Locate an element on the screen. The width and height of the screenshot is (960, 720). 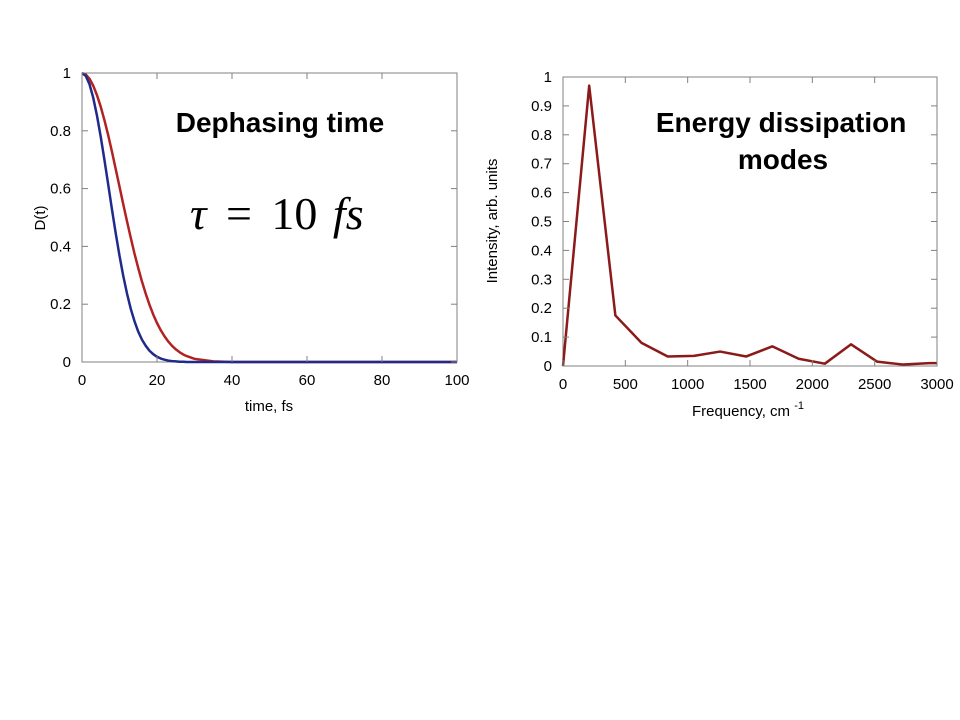
dephasing-x-tick-label: 0 is located at coordinates (82, 380).